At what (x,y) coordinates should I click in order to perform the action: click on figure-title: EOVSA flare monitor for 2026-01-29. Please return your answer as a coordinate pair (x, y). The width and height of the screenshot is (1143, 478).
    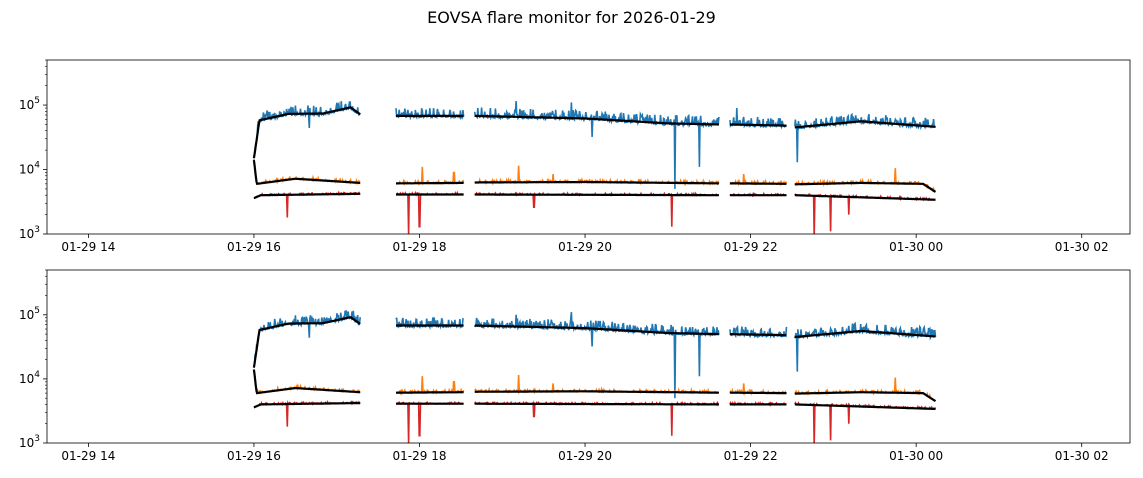
    Looking at the image, I should click on (571, 17).